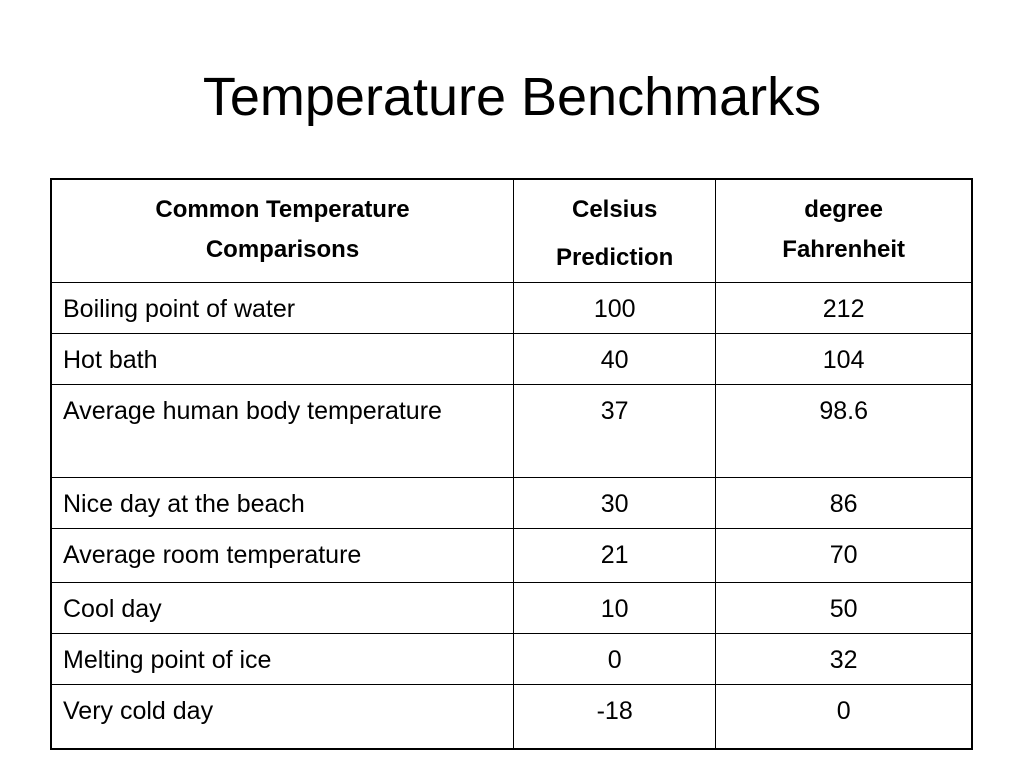  Describe the element at coordinates (282, 716) in the screenshot. I see `comparison-cell: Very cold day` at that location.